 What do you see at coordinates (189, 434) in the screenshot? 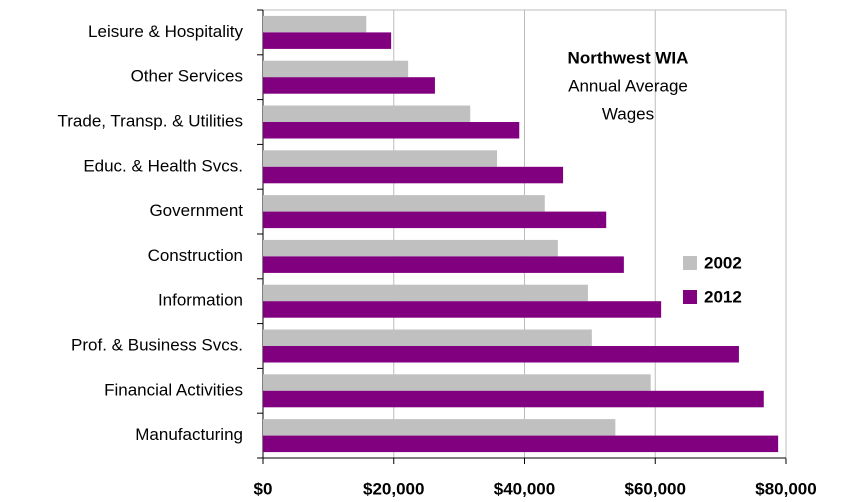
I see `y-tick-label: Manufacturing` at bounding box center [189, 434].